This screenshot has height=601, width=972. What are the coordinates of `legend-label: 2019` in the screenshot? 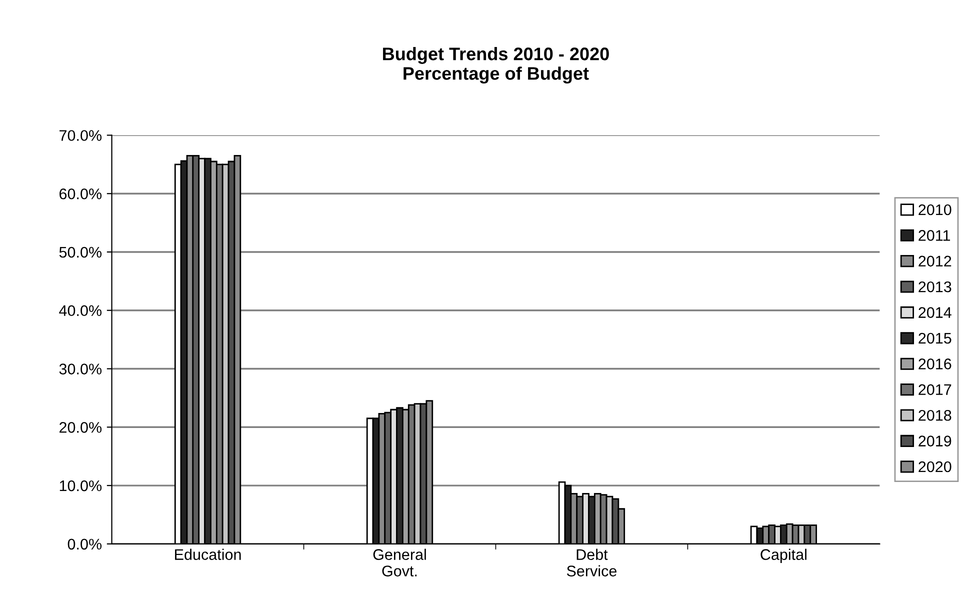 It's located at (935, 441).